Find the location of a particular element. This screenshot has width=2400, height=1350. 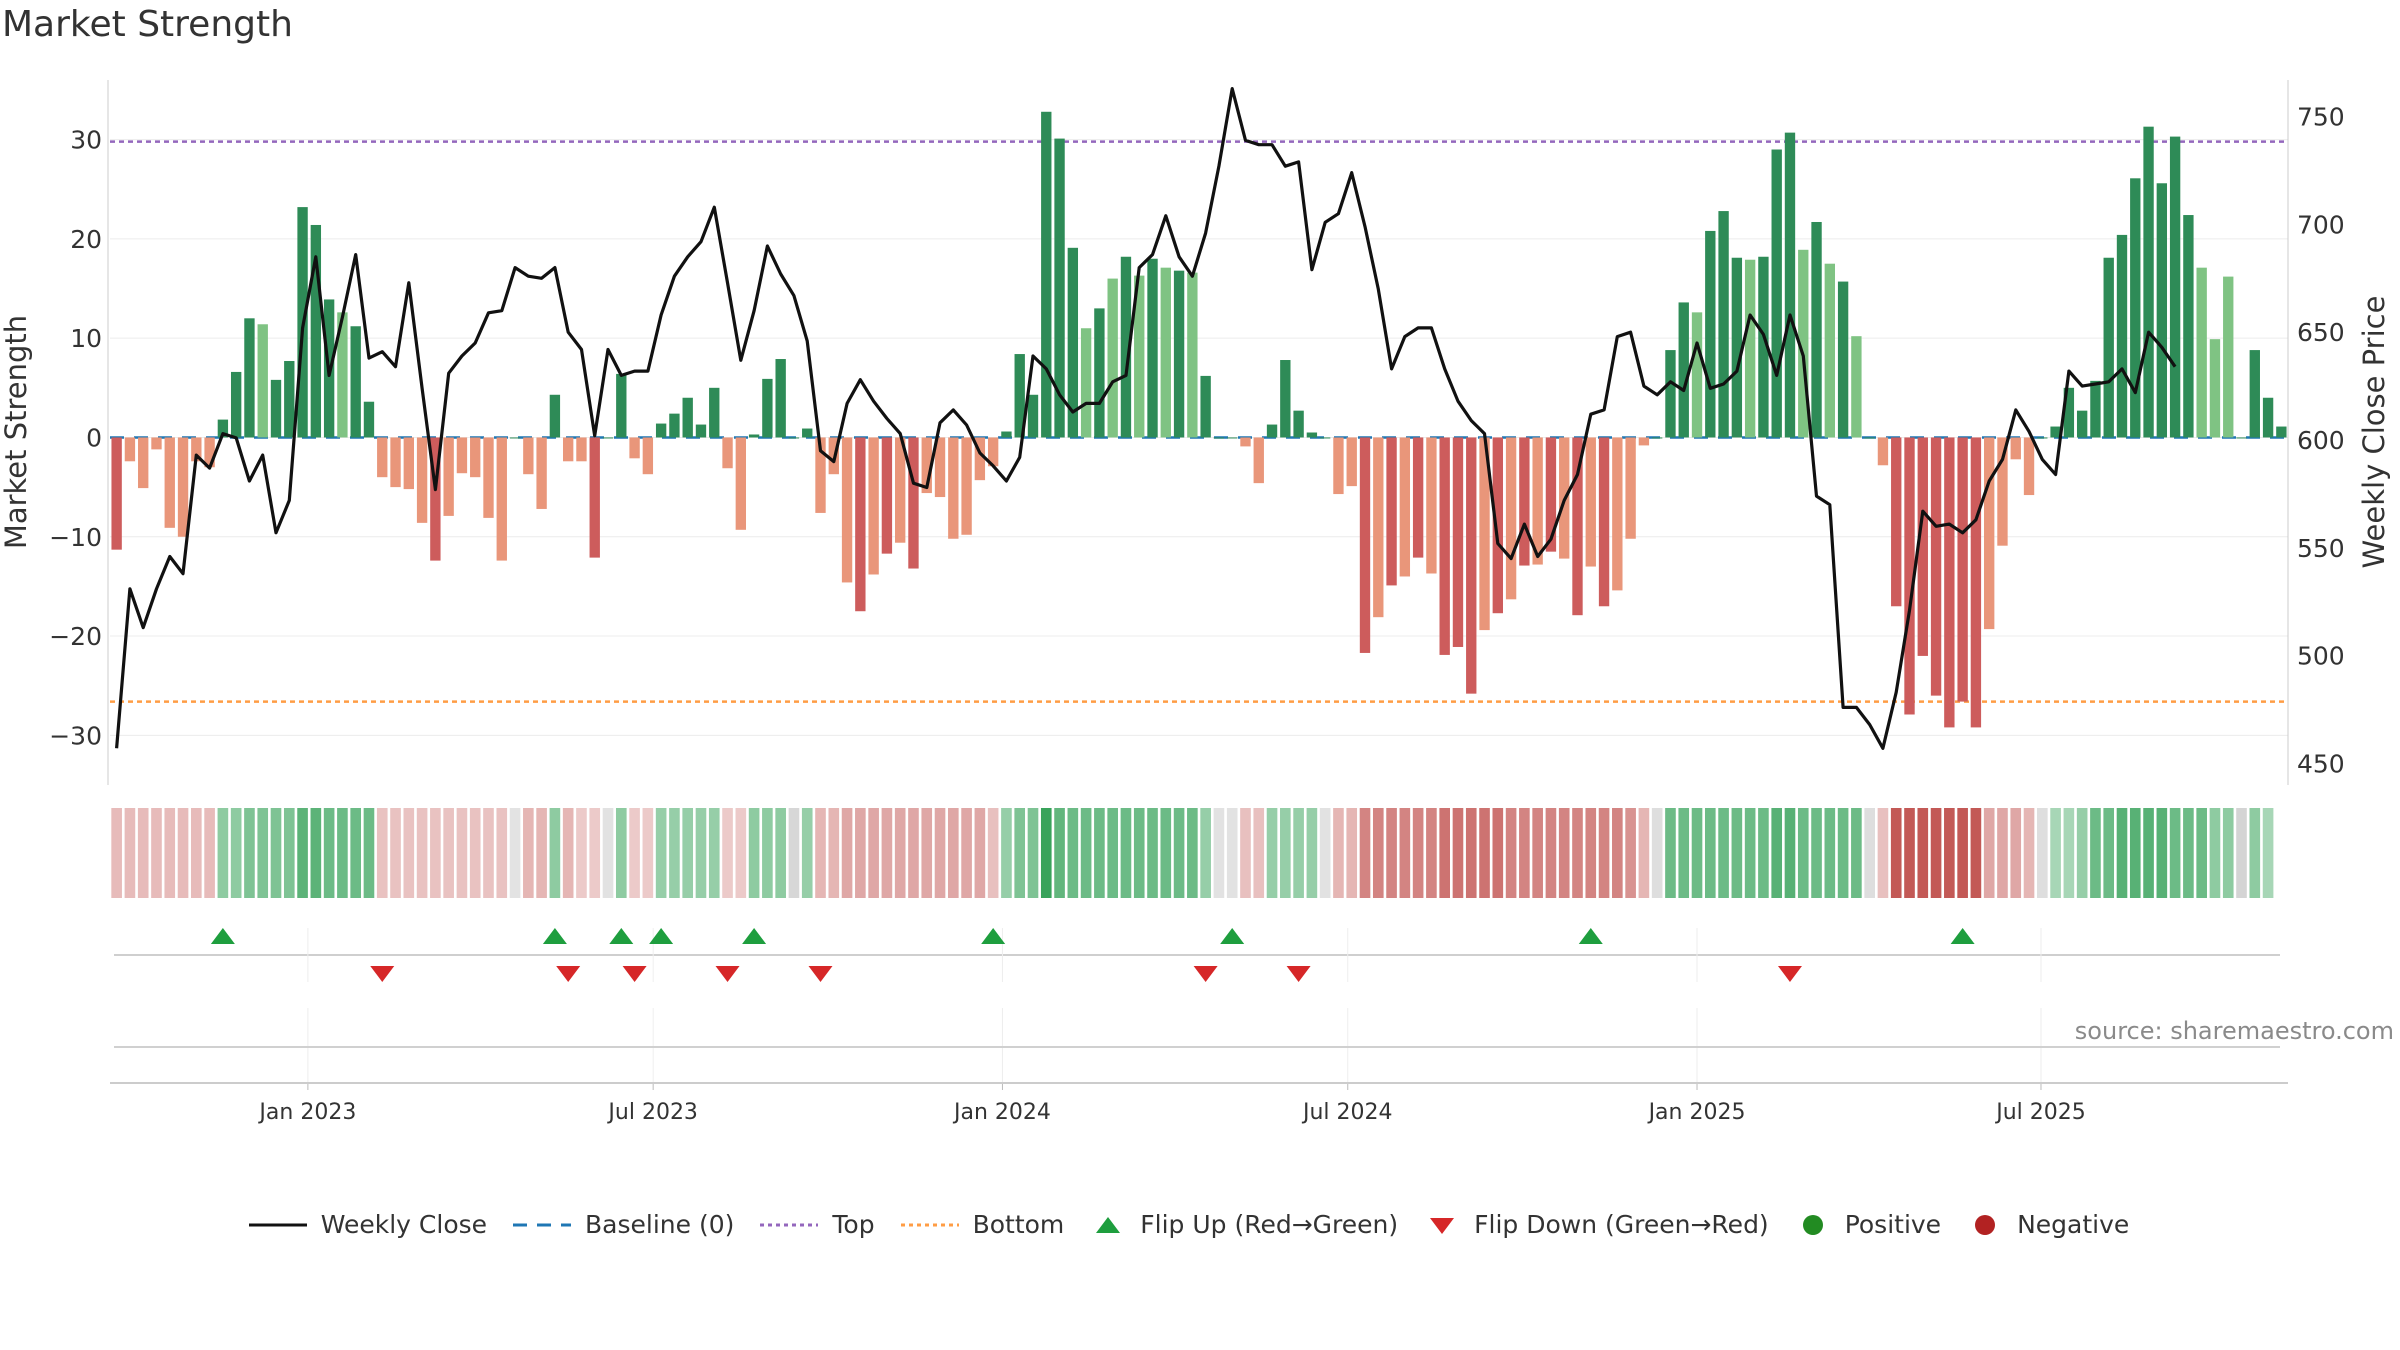

bottom-panel is located at coordinates (1199, 1046).